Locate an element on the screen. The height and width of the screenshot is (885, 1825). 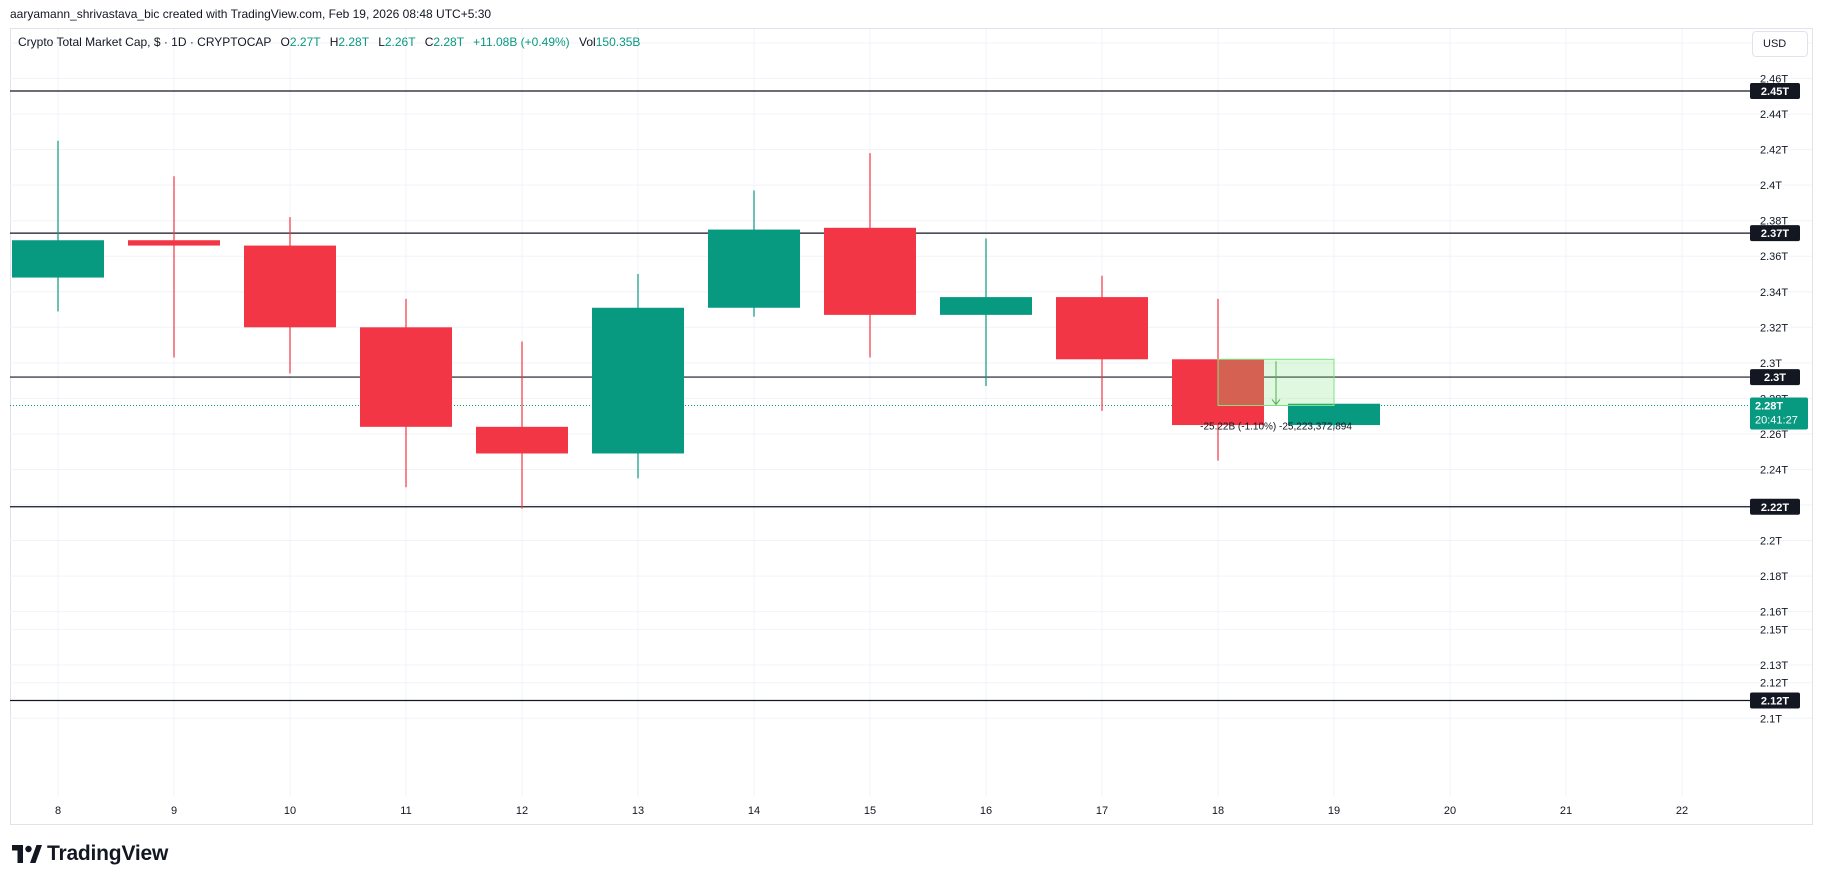
x-tick-label: 20 is located at coordinates (1450, 811).